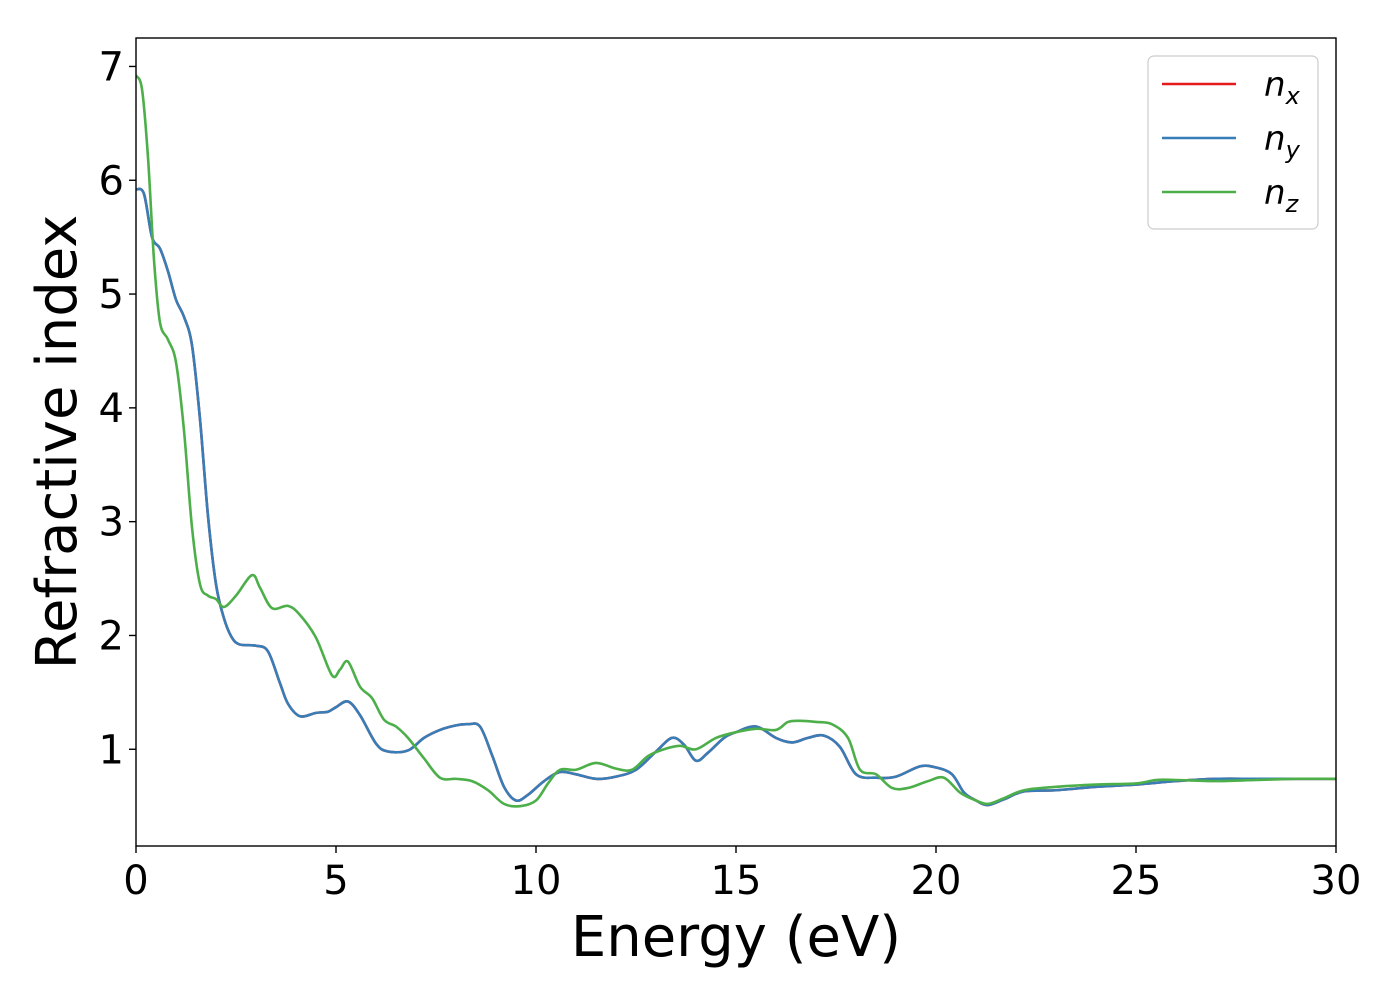 The image size is (1400, 1000). I want to click on legend-frame, so click(1233, 142).